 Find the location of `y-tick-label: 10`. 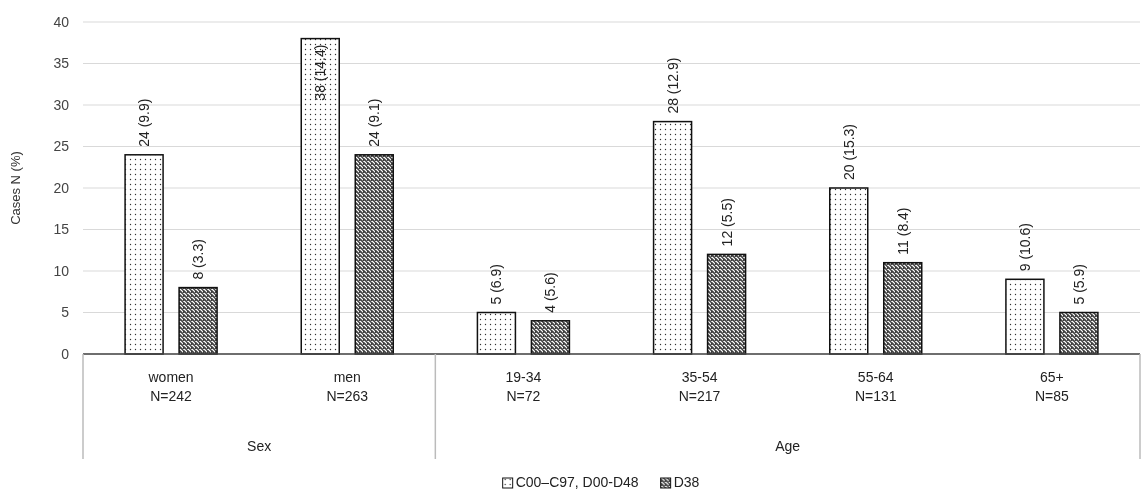

y-tick-label: 10 is located at coordinates (61, 270).